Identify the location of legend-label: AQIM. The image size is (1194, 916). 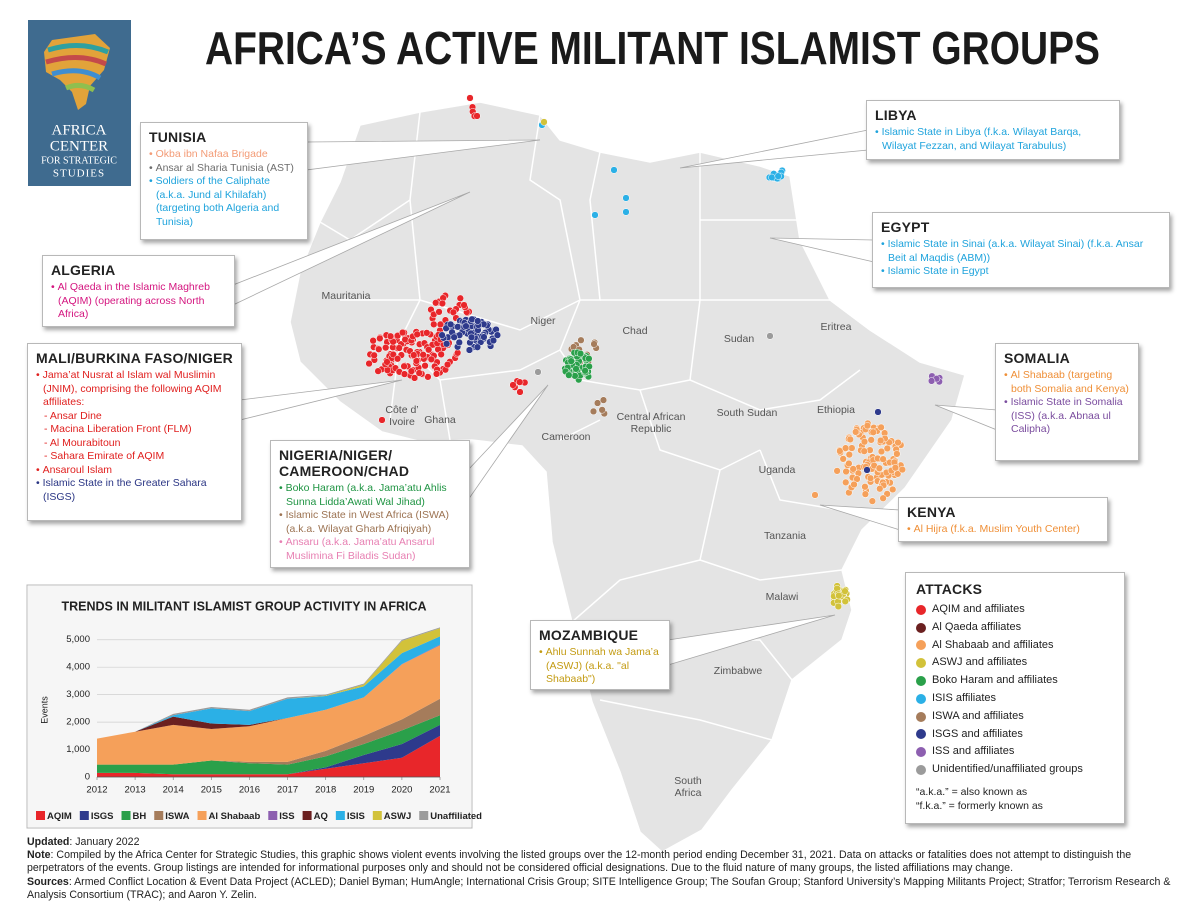
(59, 816).